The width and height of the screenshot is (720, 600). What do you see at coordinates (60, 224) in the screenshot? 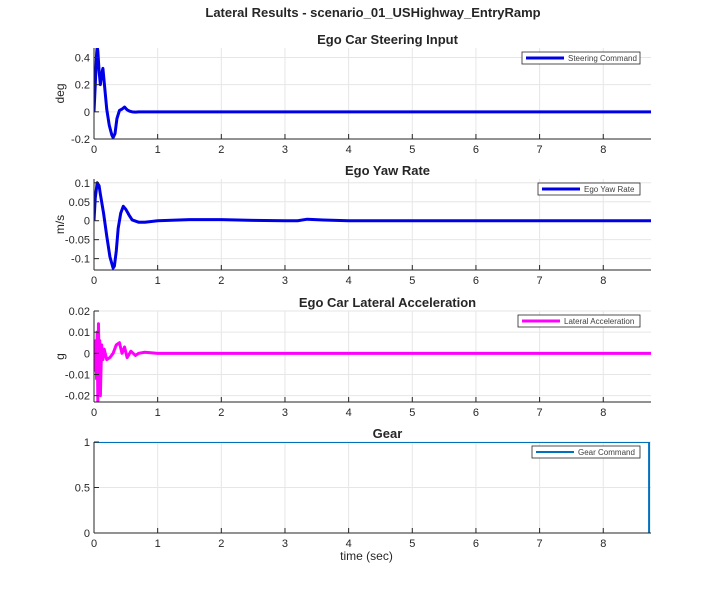
I see `y-axis-label: m/s` at bounding box center [60, 224].